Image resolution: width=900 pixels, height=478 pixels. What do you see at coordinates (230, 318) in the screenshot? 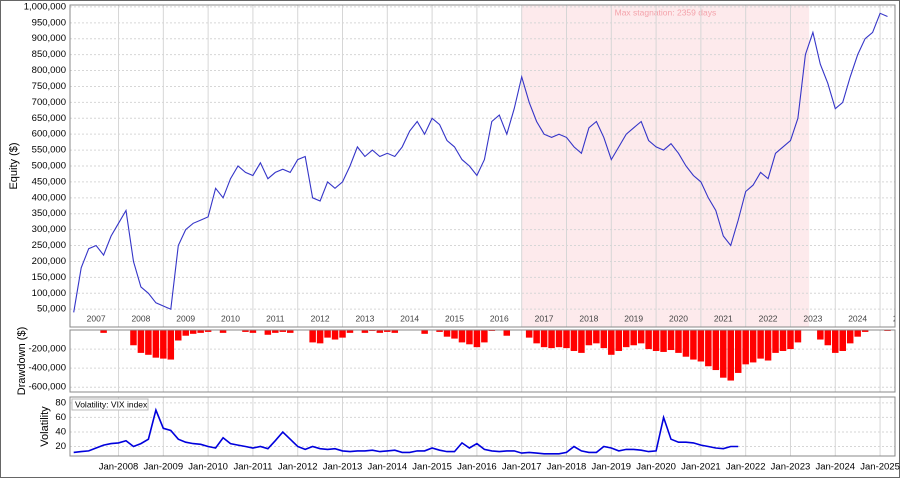
I see `year-label: 2010` at bounding box center [230, 318].